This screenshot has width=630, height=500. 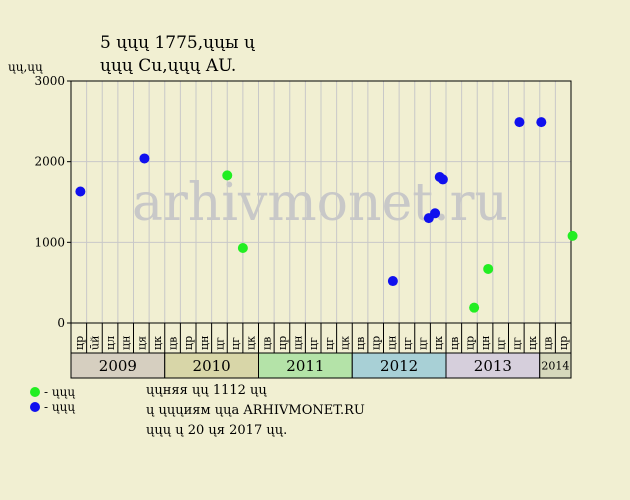 I want to click on year-cell-2010, so click(x=211, y=365).